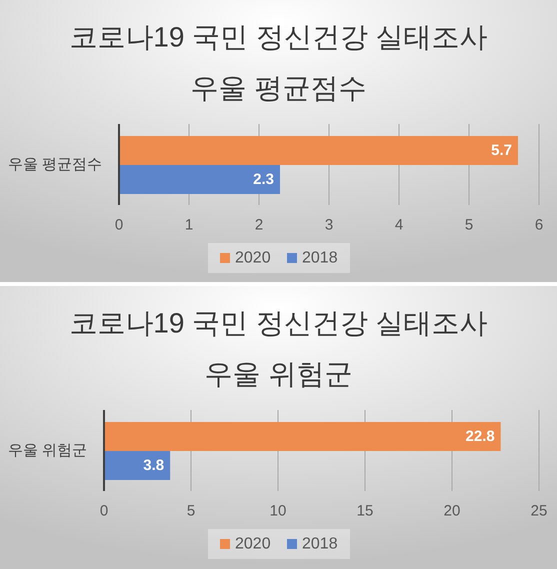  What do you see at coordinates (263, 179) in the screenshot?
I see `data-label: 2.3` at bounding box center [263, 179].